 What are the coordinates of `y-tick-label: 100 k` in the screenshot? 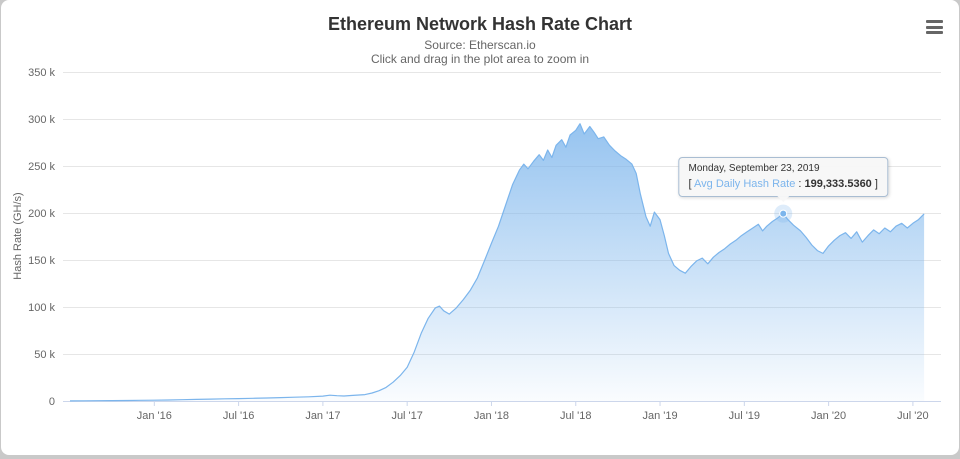 It's located at (41, 308).